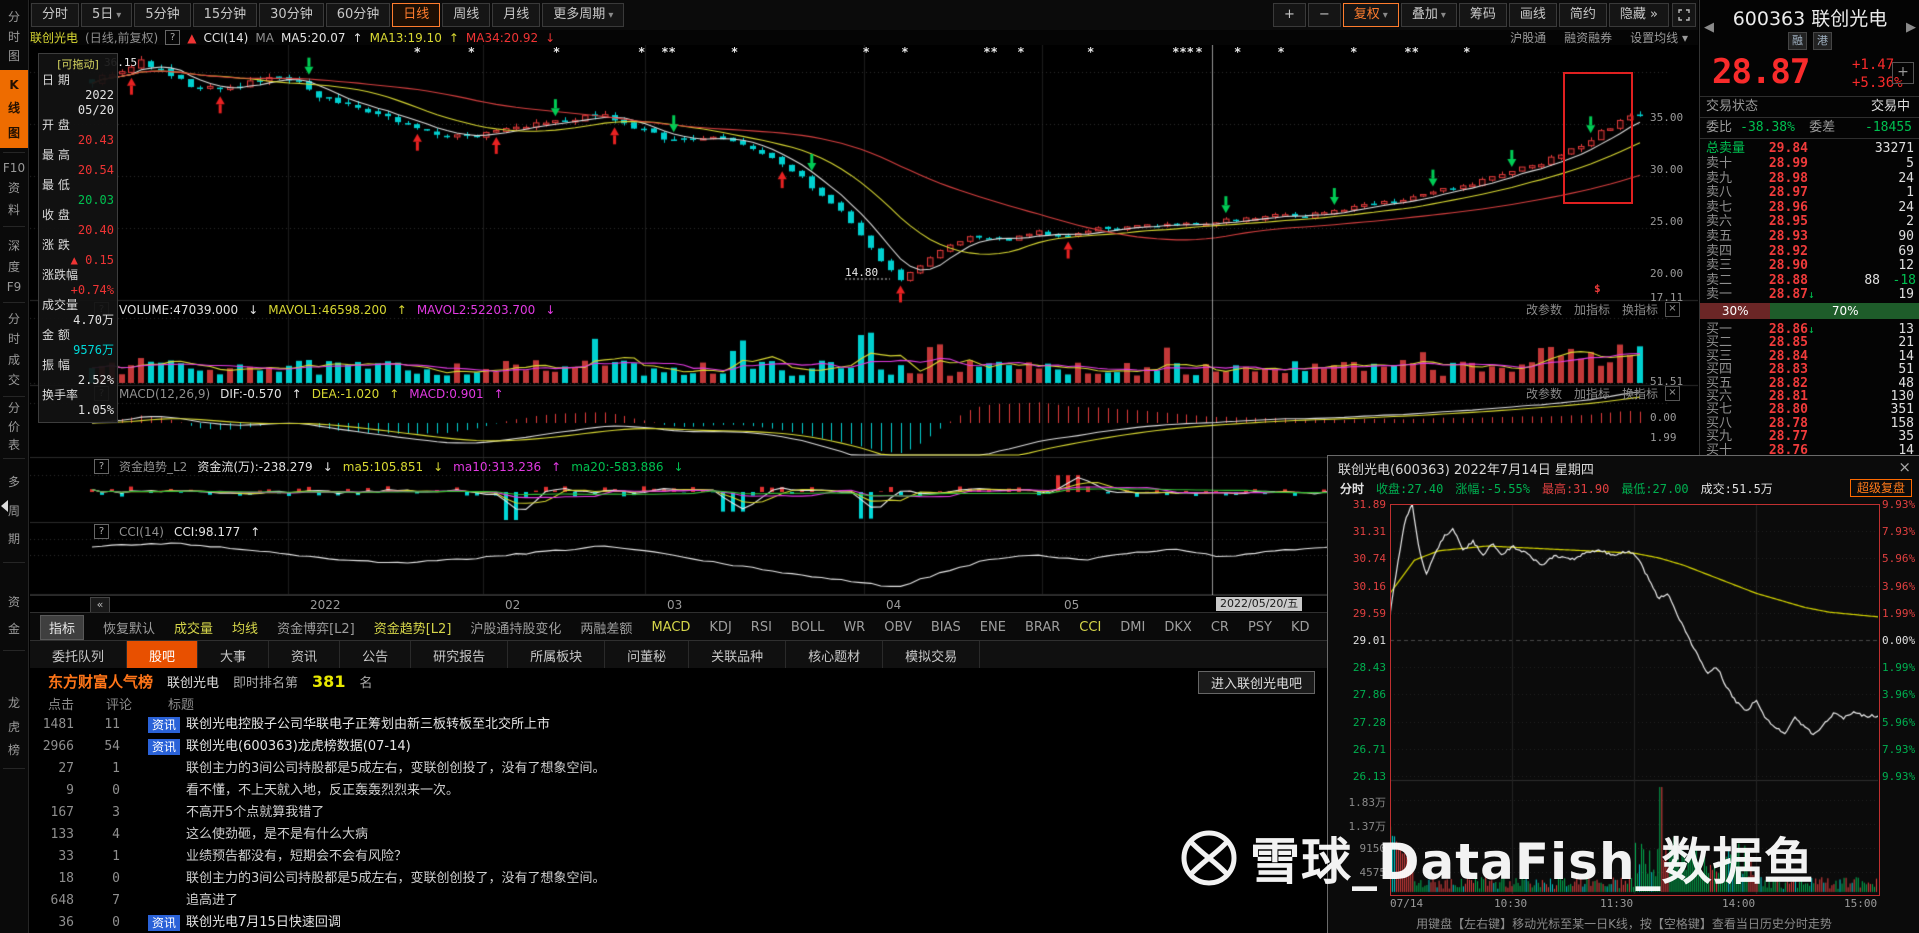 The image size is (1919, 933). What do you see at coordinates (1300, 627) in the screenshot?
I see `indicator-tab-KD: KD` at bounding box center [1300, 627].